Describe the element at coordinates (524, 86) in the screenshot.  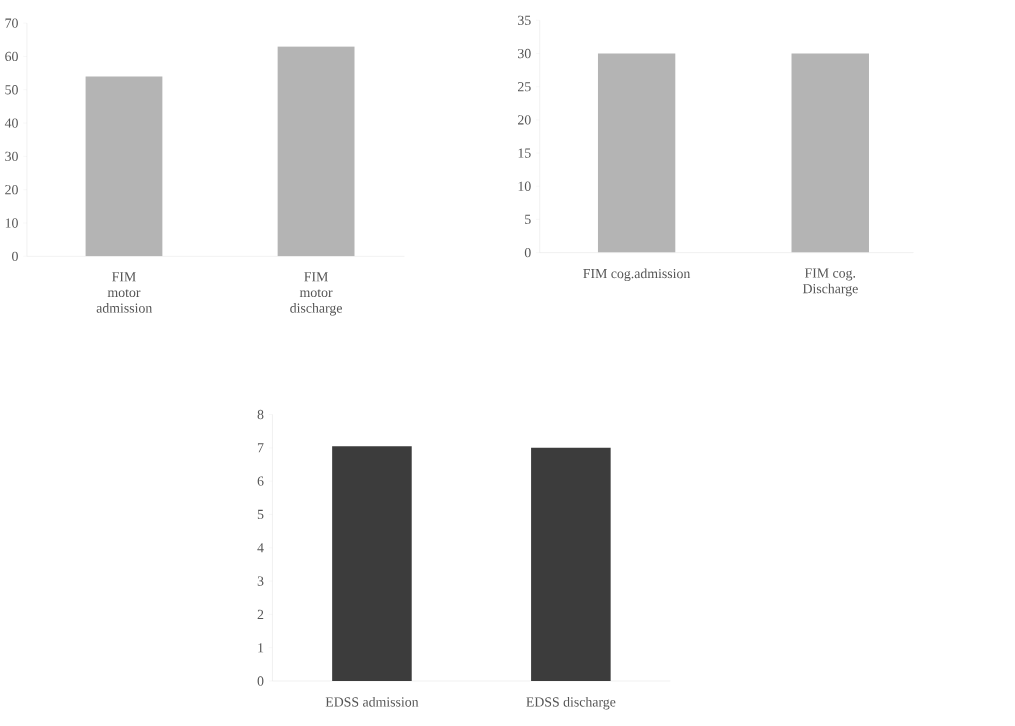
I see `y-tick-label: 25` at that location.